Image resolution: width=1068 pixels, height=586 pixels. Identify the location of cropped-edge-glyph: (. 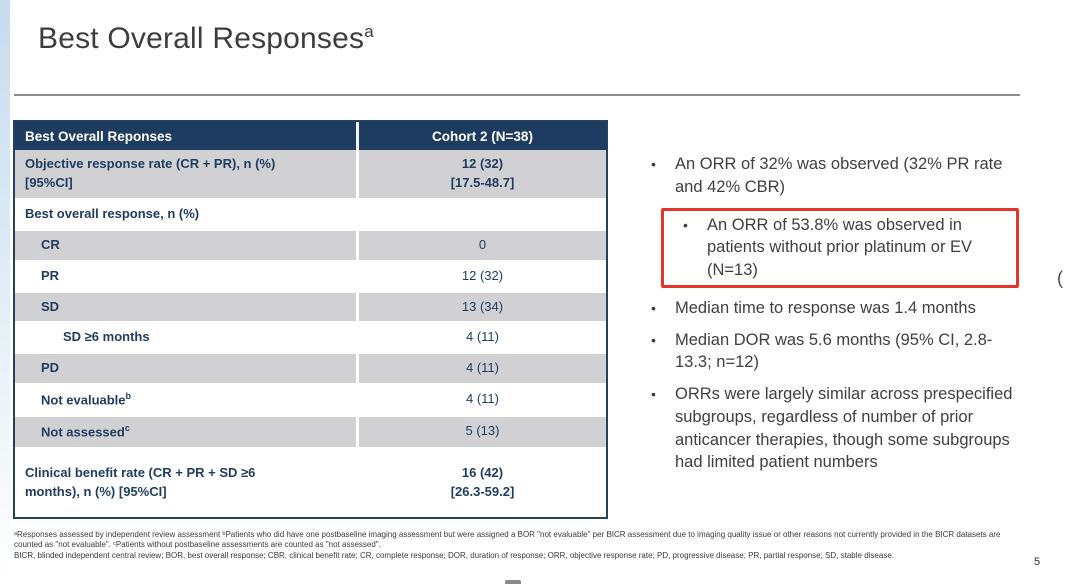
(1060, 278).